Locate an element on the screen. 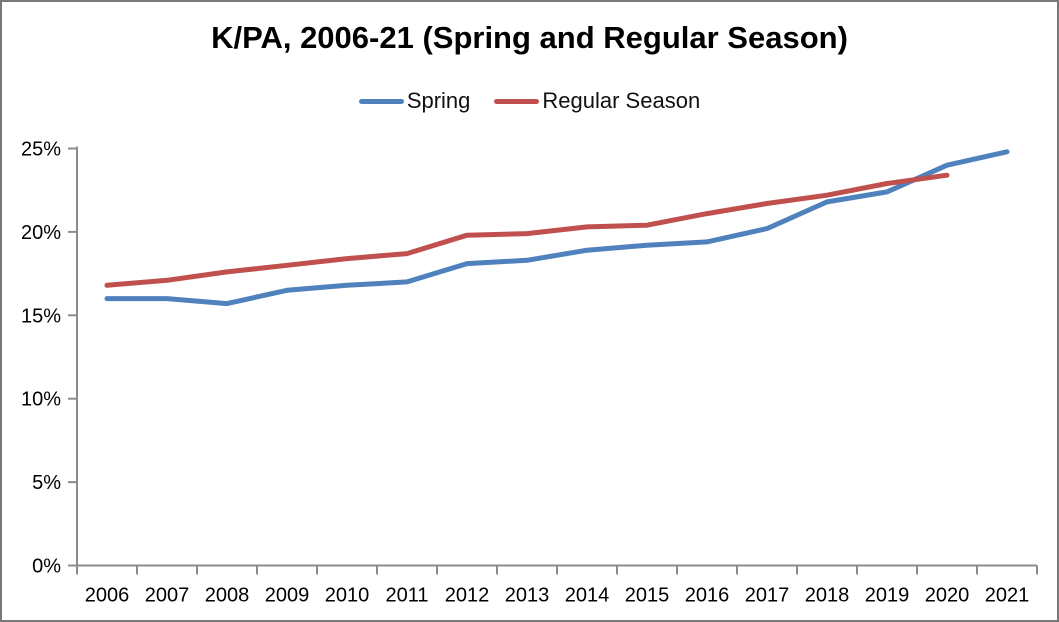 The image size is (1059, 622). y-axis-tick-label: 25% is located at coordinates (41, 150).